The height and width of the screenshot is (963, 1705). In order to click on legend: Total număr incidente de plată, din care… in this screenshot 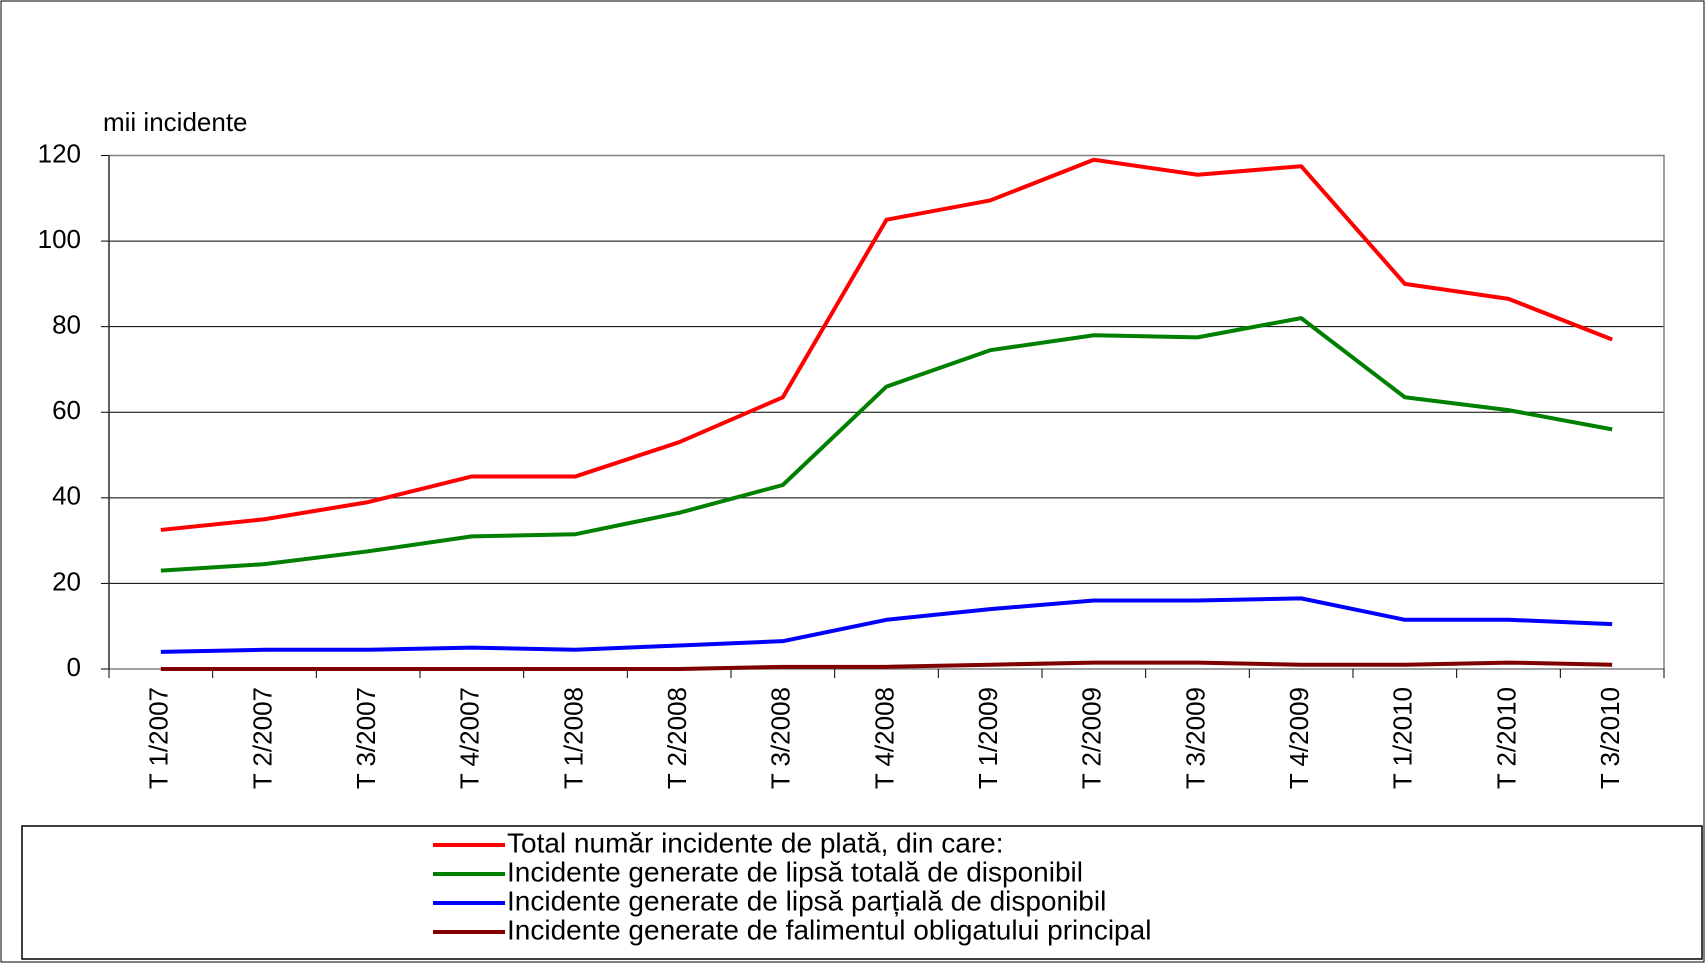, I will do `click(792, 886)`.